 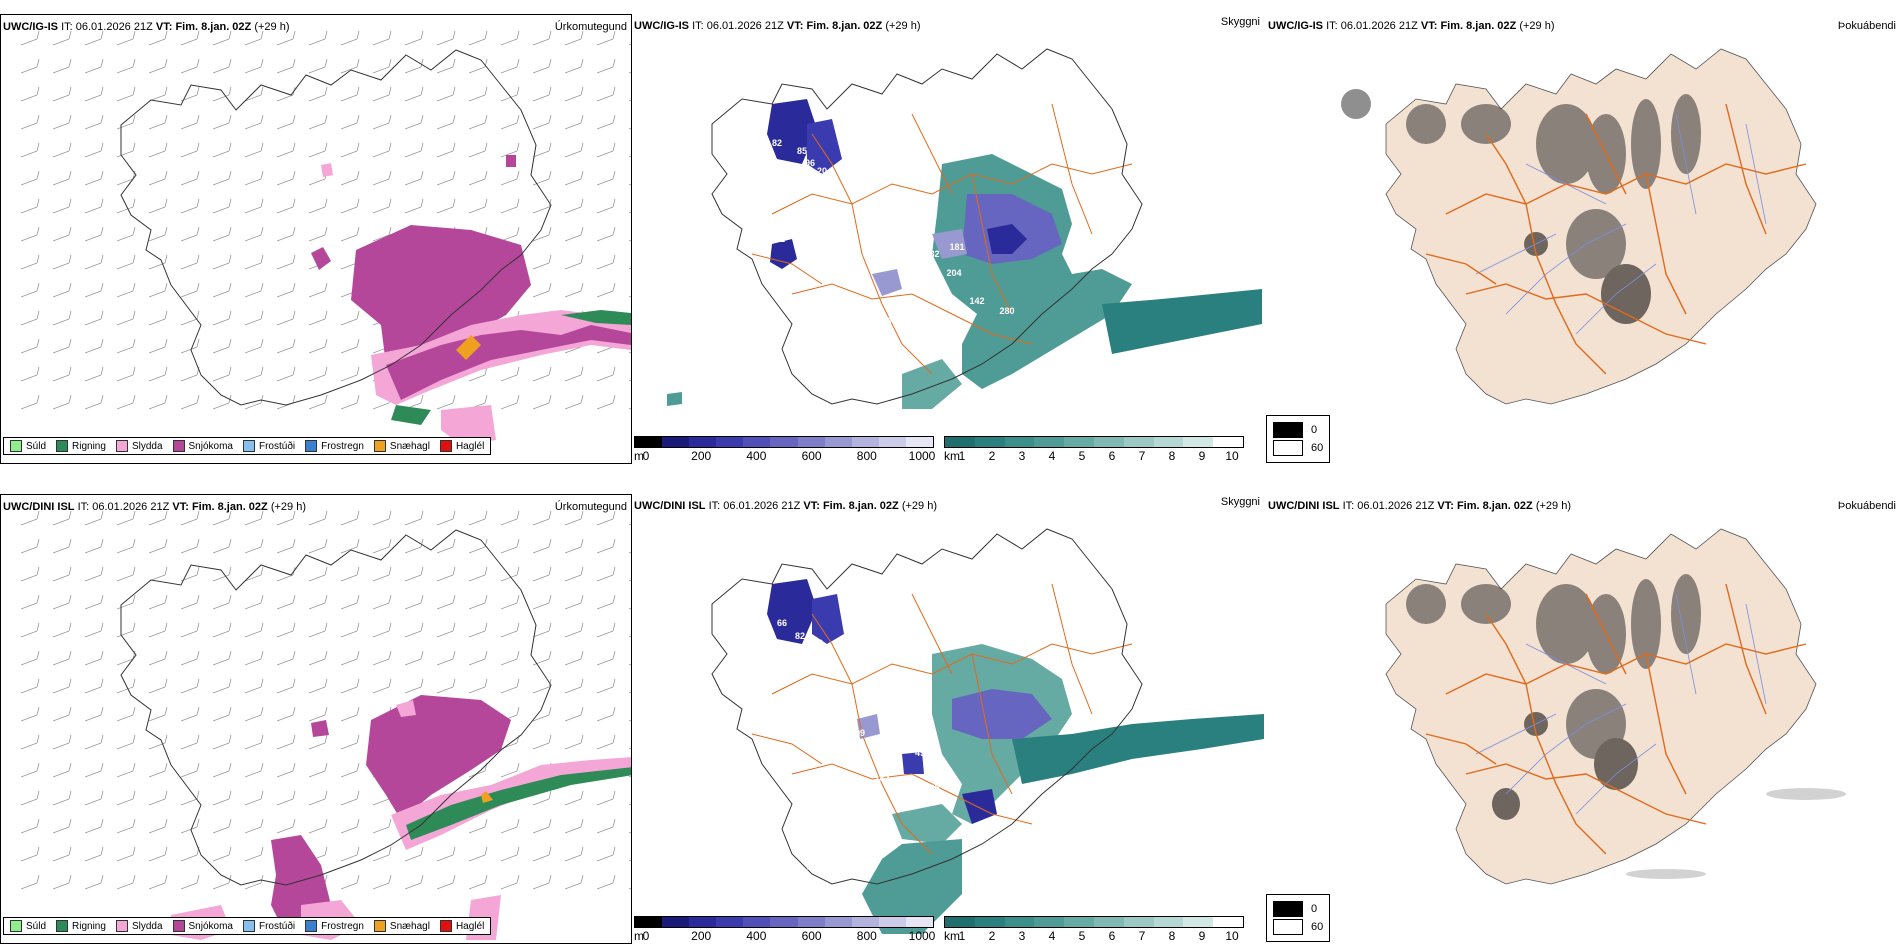 What do you see at coordinates (886, 251) in the screenshot?
I see `visibility-value-label: 164` at bounding box center [886, 251].